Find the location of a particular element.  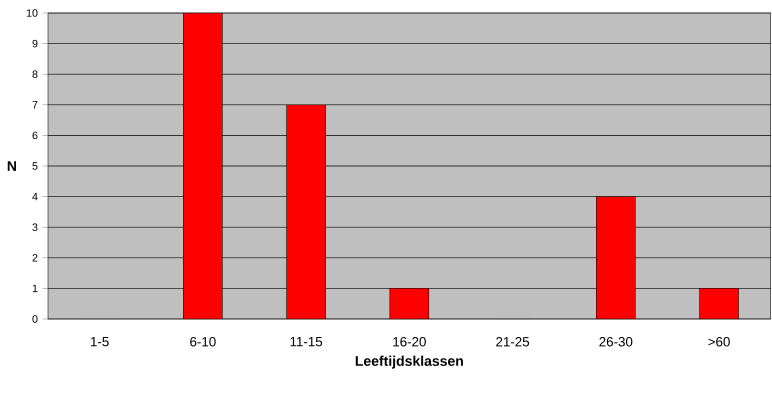

x-tick-label: 16-20 is located at coordinates (409, 341).